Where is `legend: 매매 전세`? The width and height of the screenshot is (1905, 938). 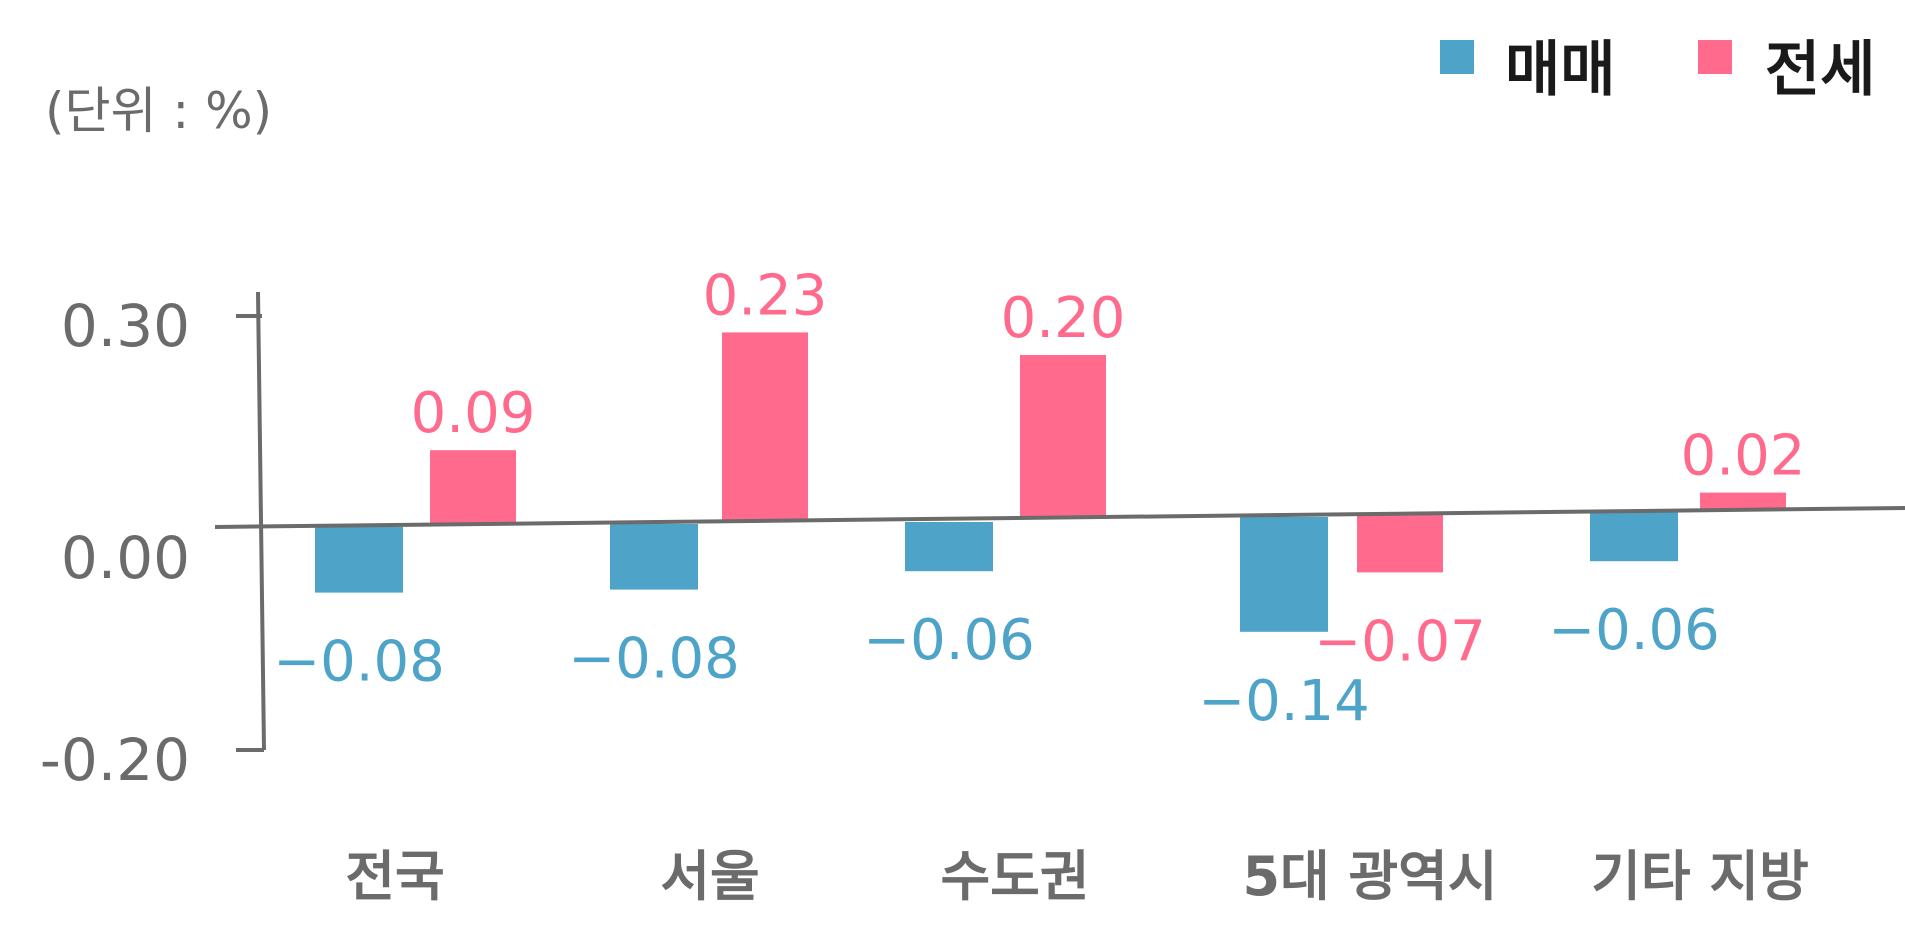
legend: 매매 전세 is located at coordinates (1657, 70).